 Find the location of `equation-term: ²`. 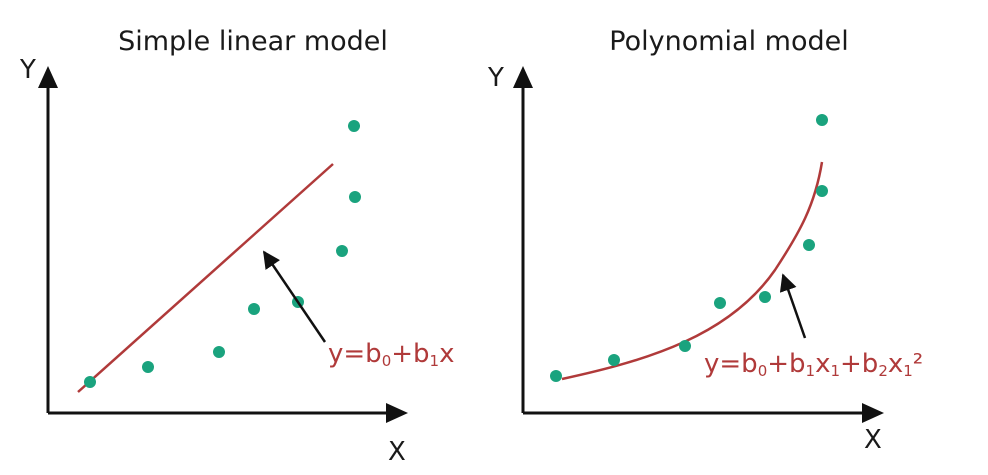

equation-term: ² is located at coordinates (918, 364).